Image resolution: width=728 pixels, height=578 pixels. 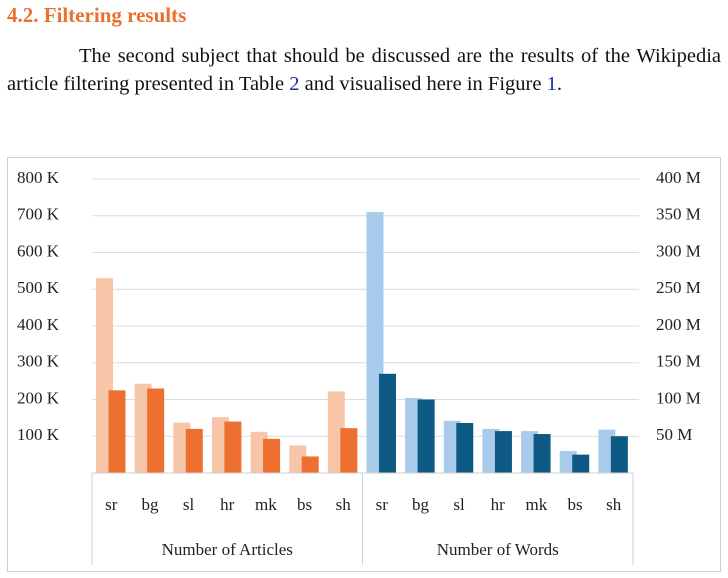 What do you see at coordinates (294, 84) in the screenshot?
I see `table-ref: 2` at bounding box center [294, 84].